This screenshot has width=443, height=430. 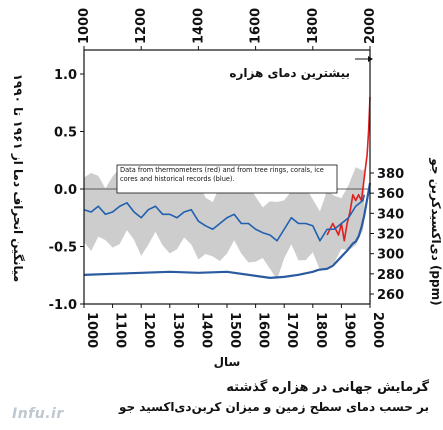 I want to click on right-tick-label: 300, so click(x=390, y=255).